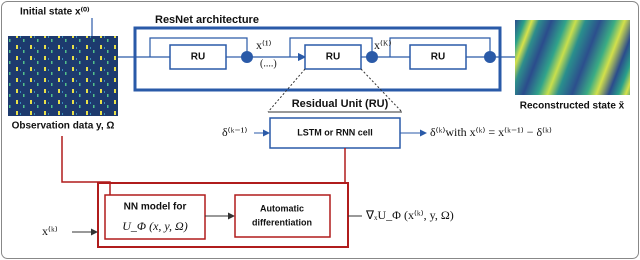  What do you see at coordinates (282, 208) in the screenshot?
I see `autodiff-line1: Automatic` at bounding box center [282, 208].